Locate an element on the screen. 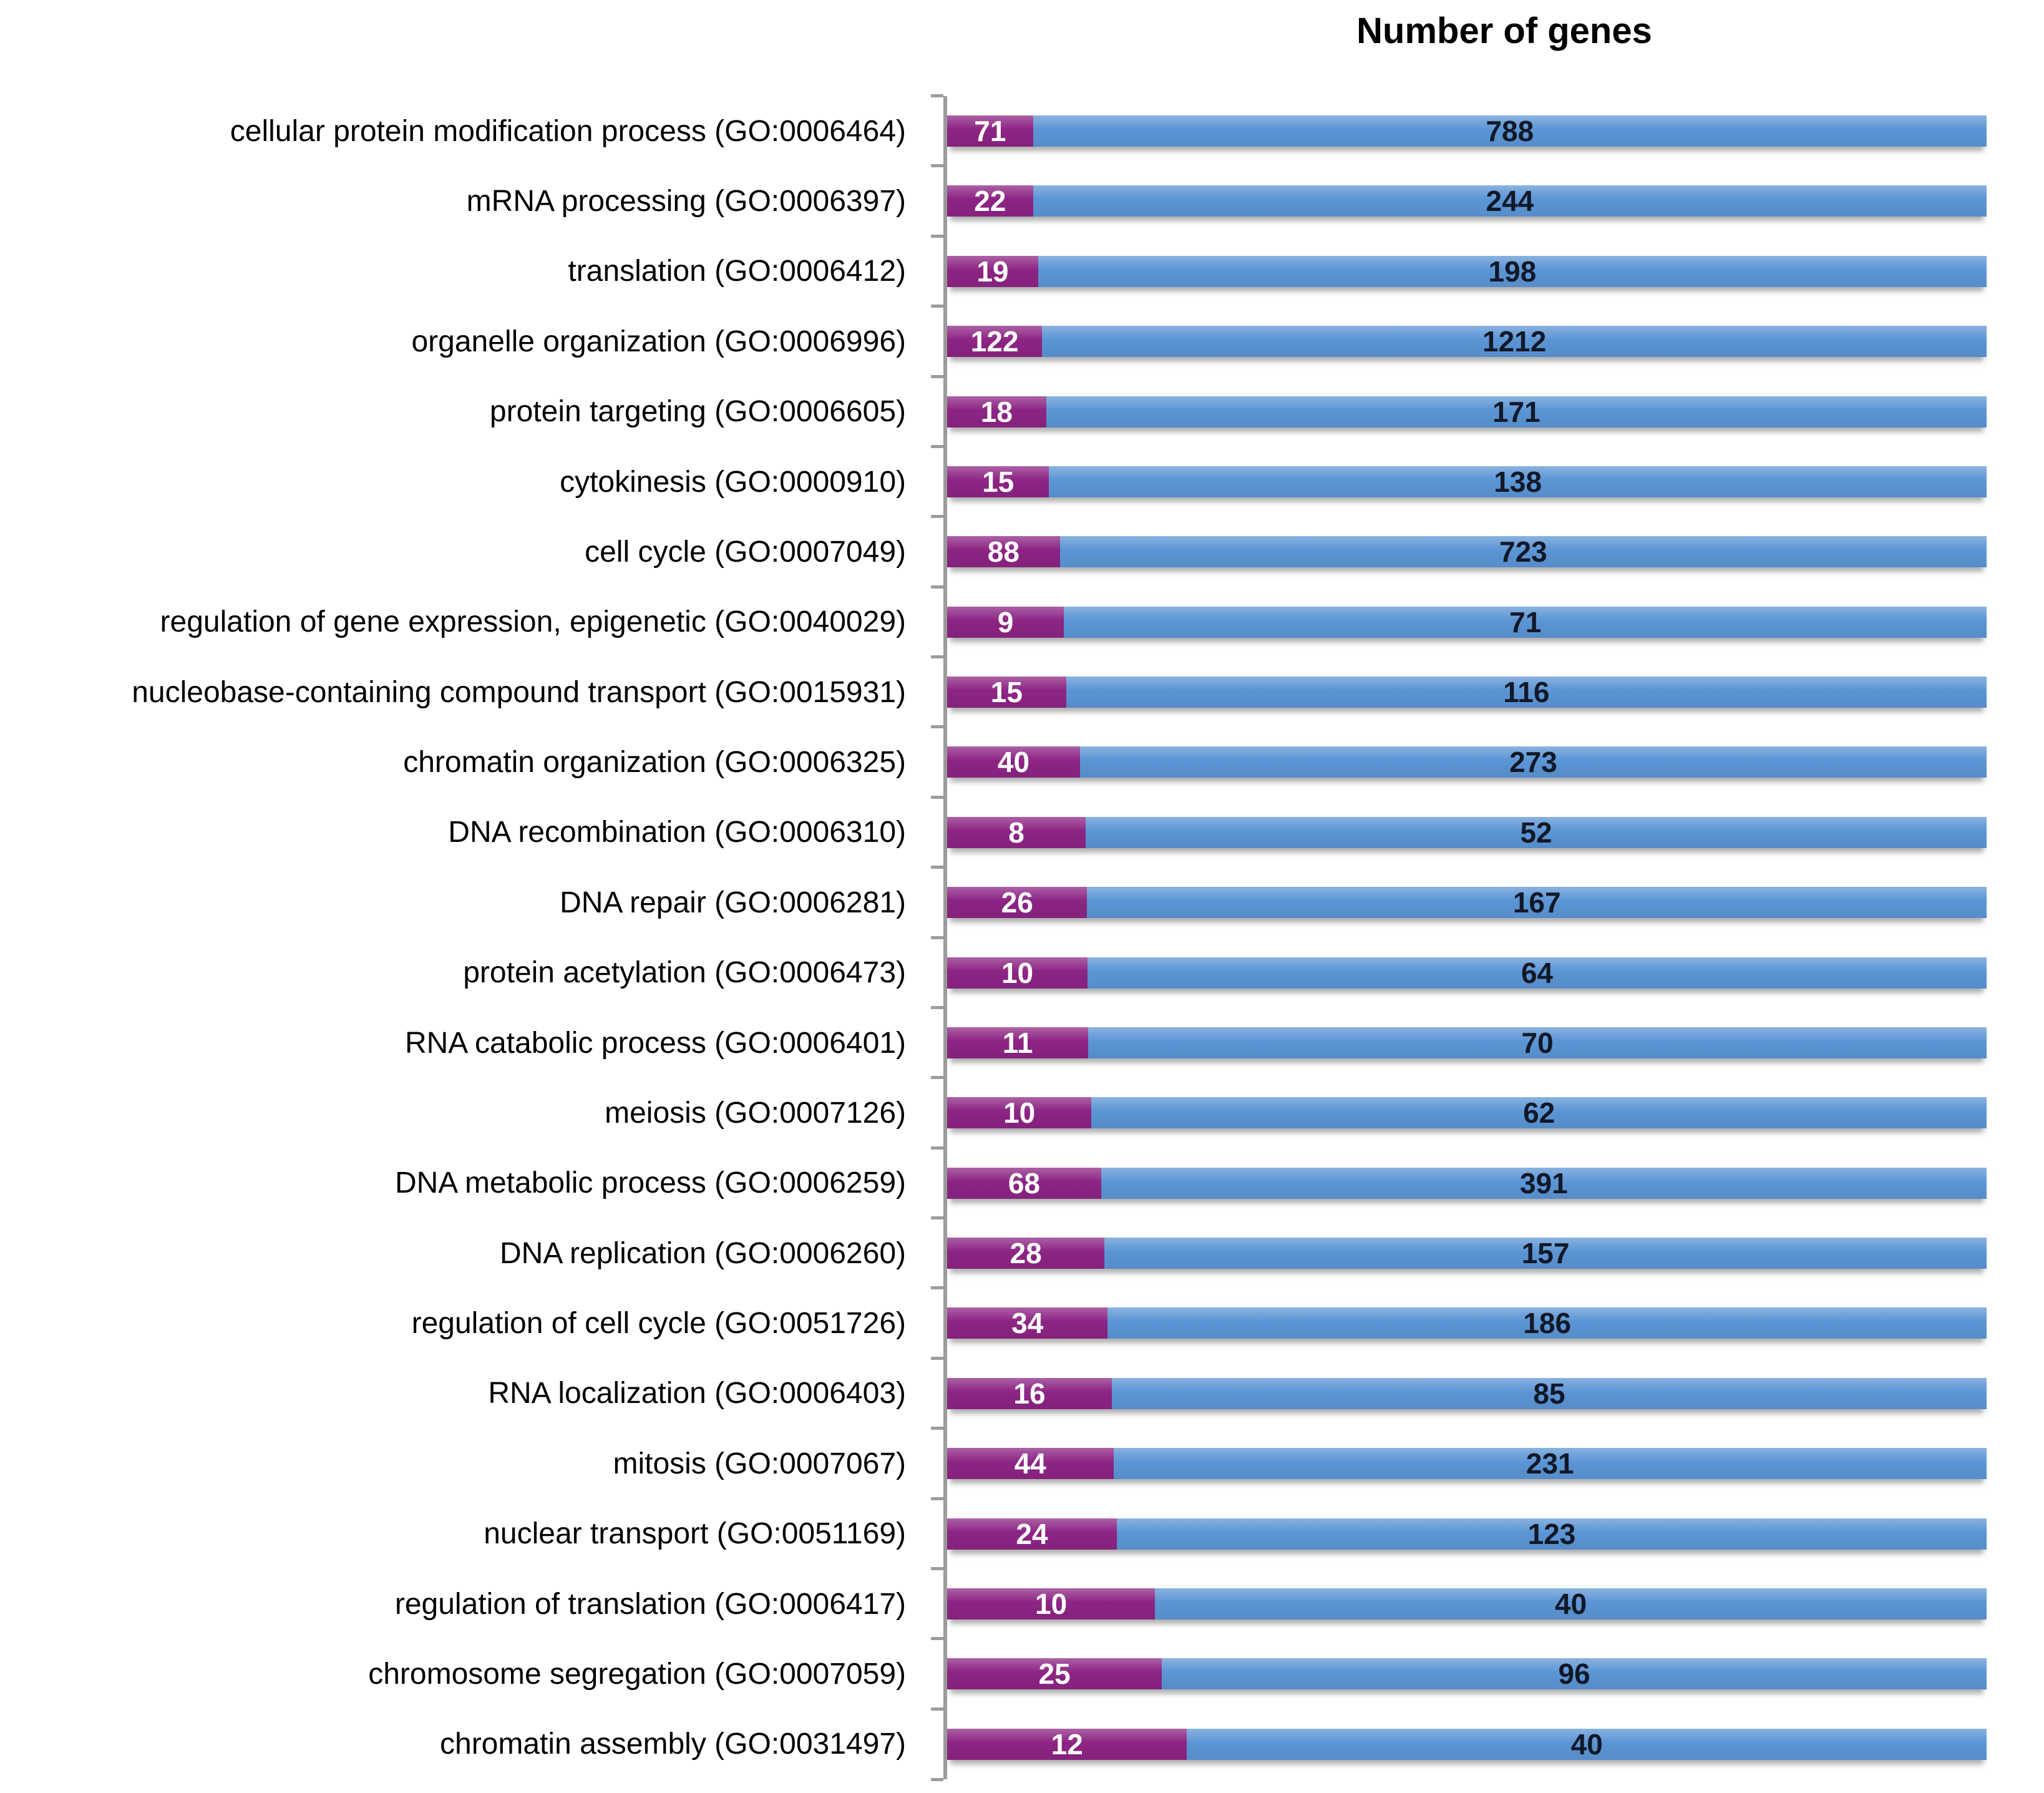 The height and width of the screenshot is (1793, 2044). chart-row: DNA recombination (GO:0006310) 8 52 is located at coordinates (1022, 832).